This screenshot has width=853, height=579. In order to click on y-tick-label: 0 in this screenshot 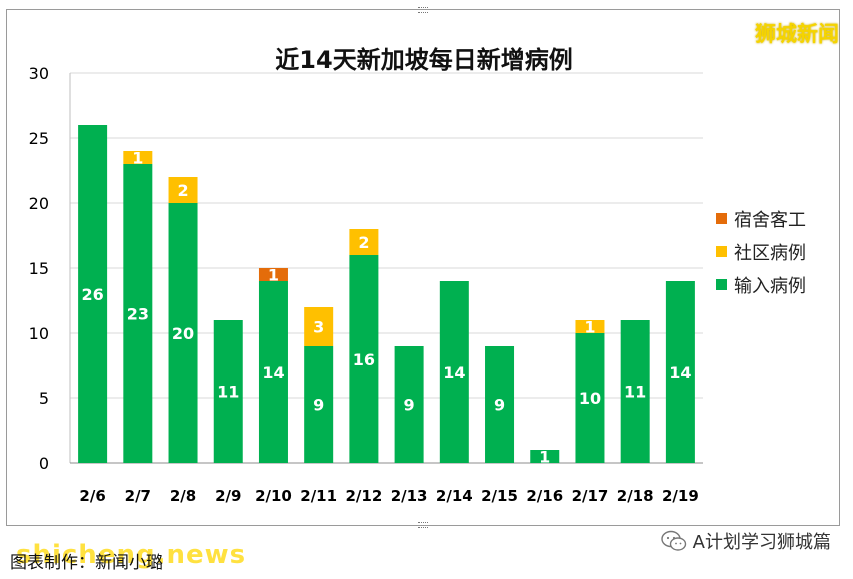, I will do `click(44, 463)`.